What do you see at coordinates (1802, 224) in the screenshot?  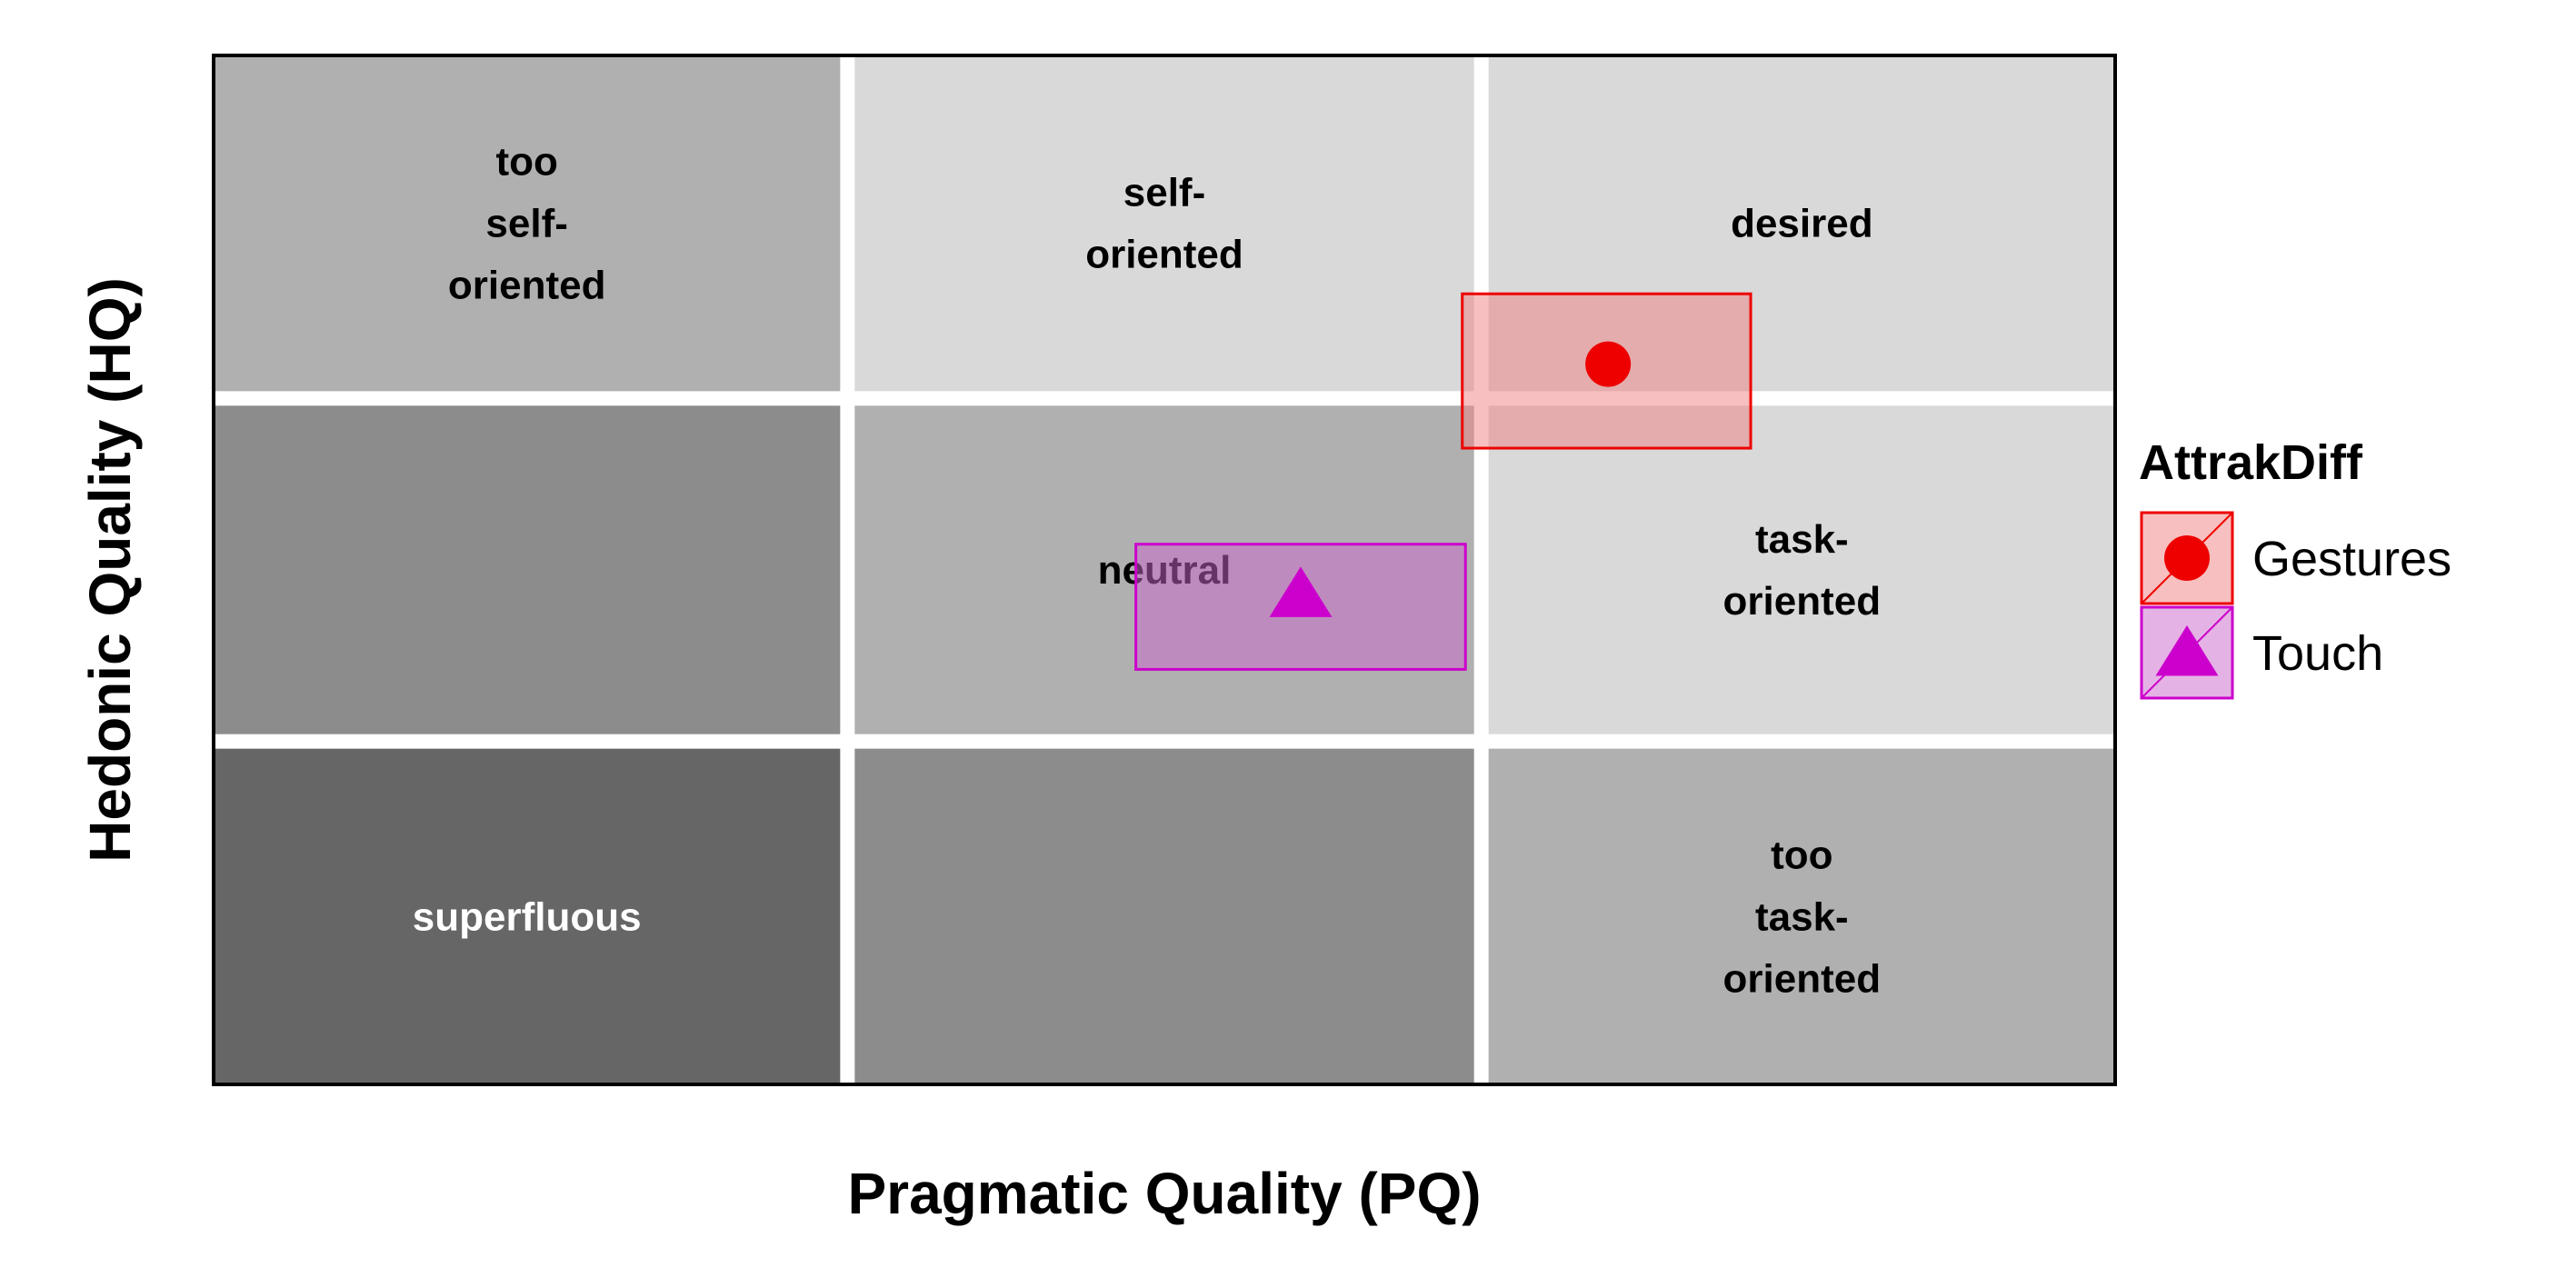 I see `region-label: desired` at bounding box center [1802, 224].